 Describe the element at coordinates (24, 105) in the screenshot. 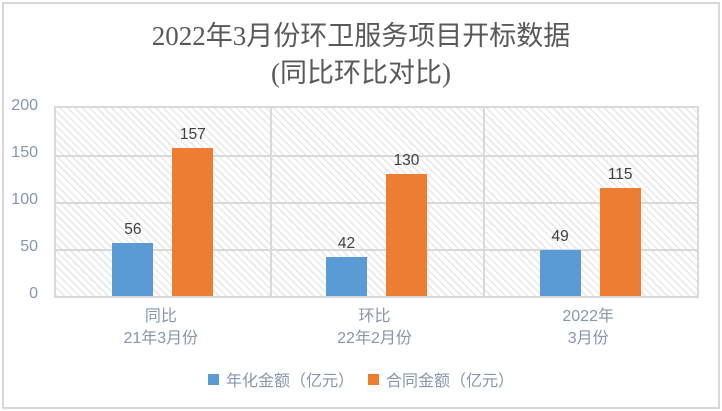

I see `y-tick-label: 200` at that location.